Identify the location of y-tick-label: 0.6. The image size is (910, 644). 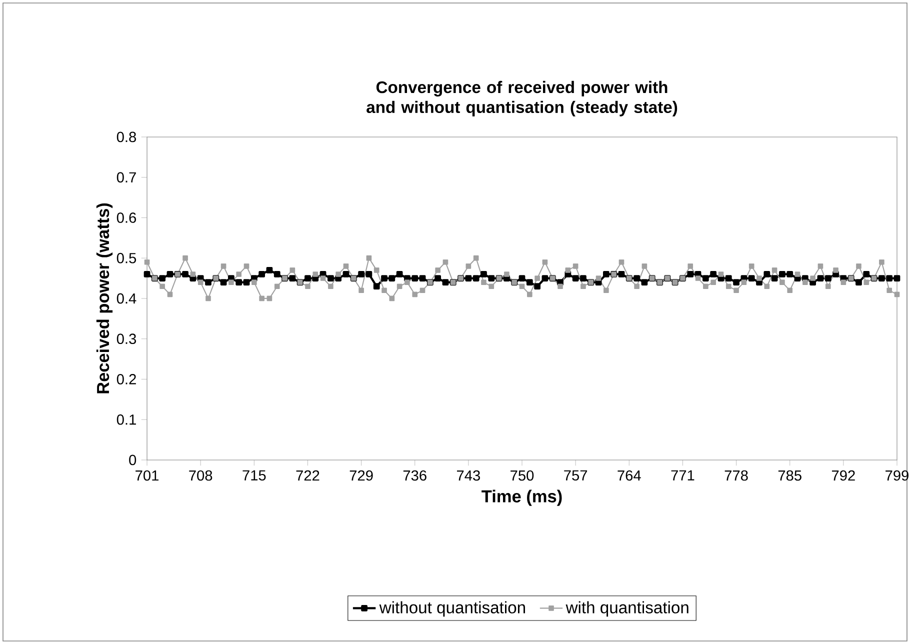
(126, 217).